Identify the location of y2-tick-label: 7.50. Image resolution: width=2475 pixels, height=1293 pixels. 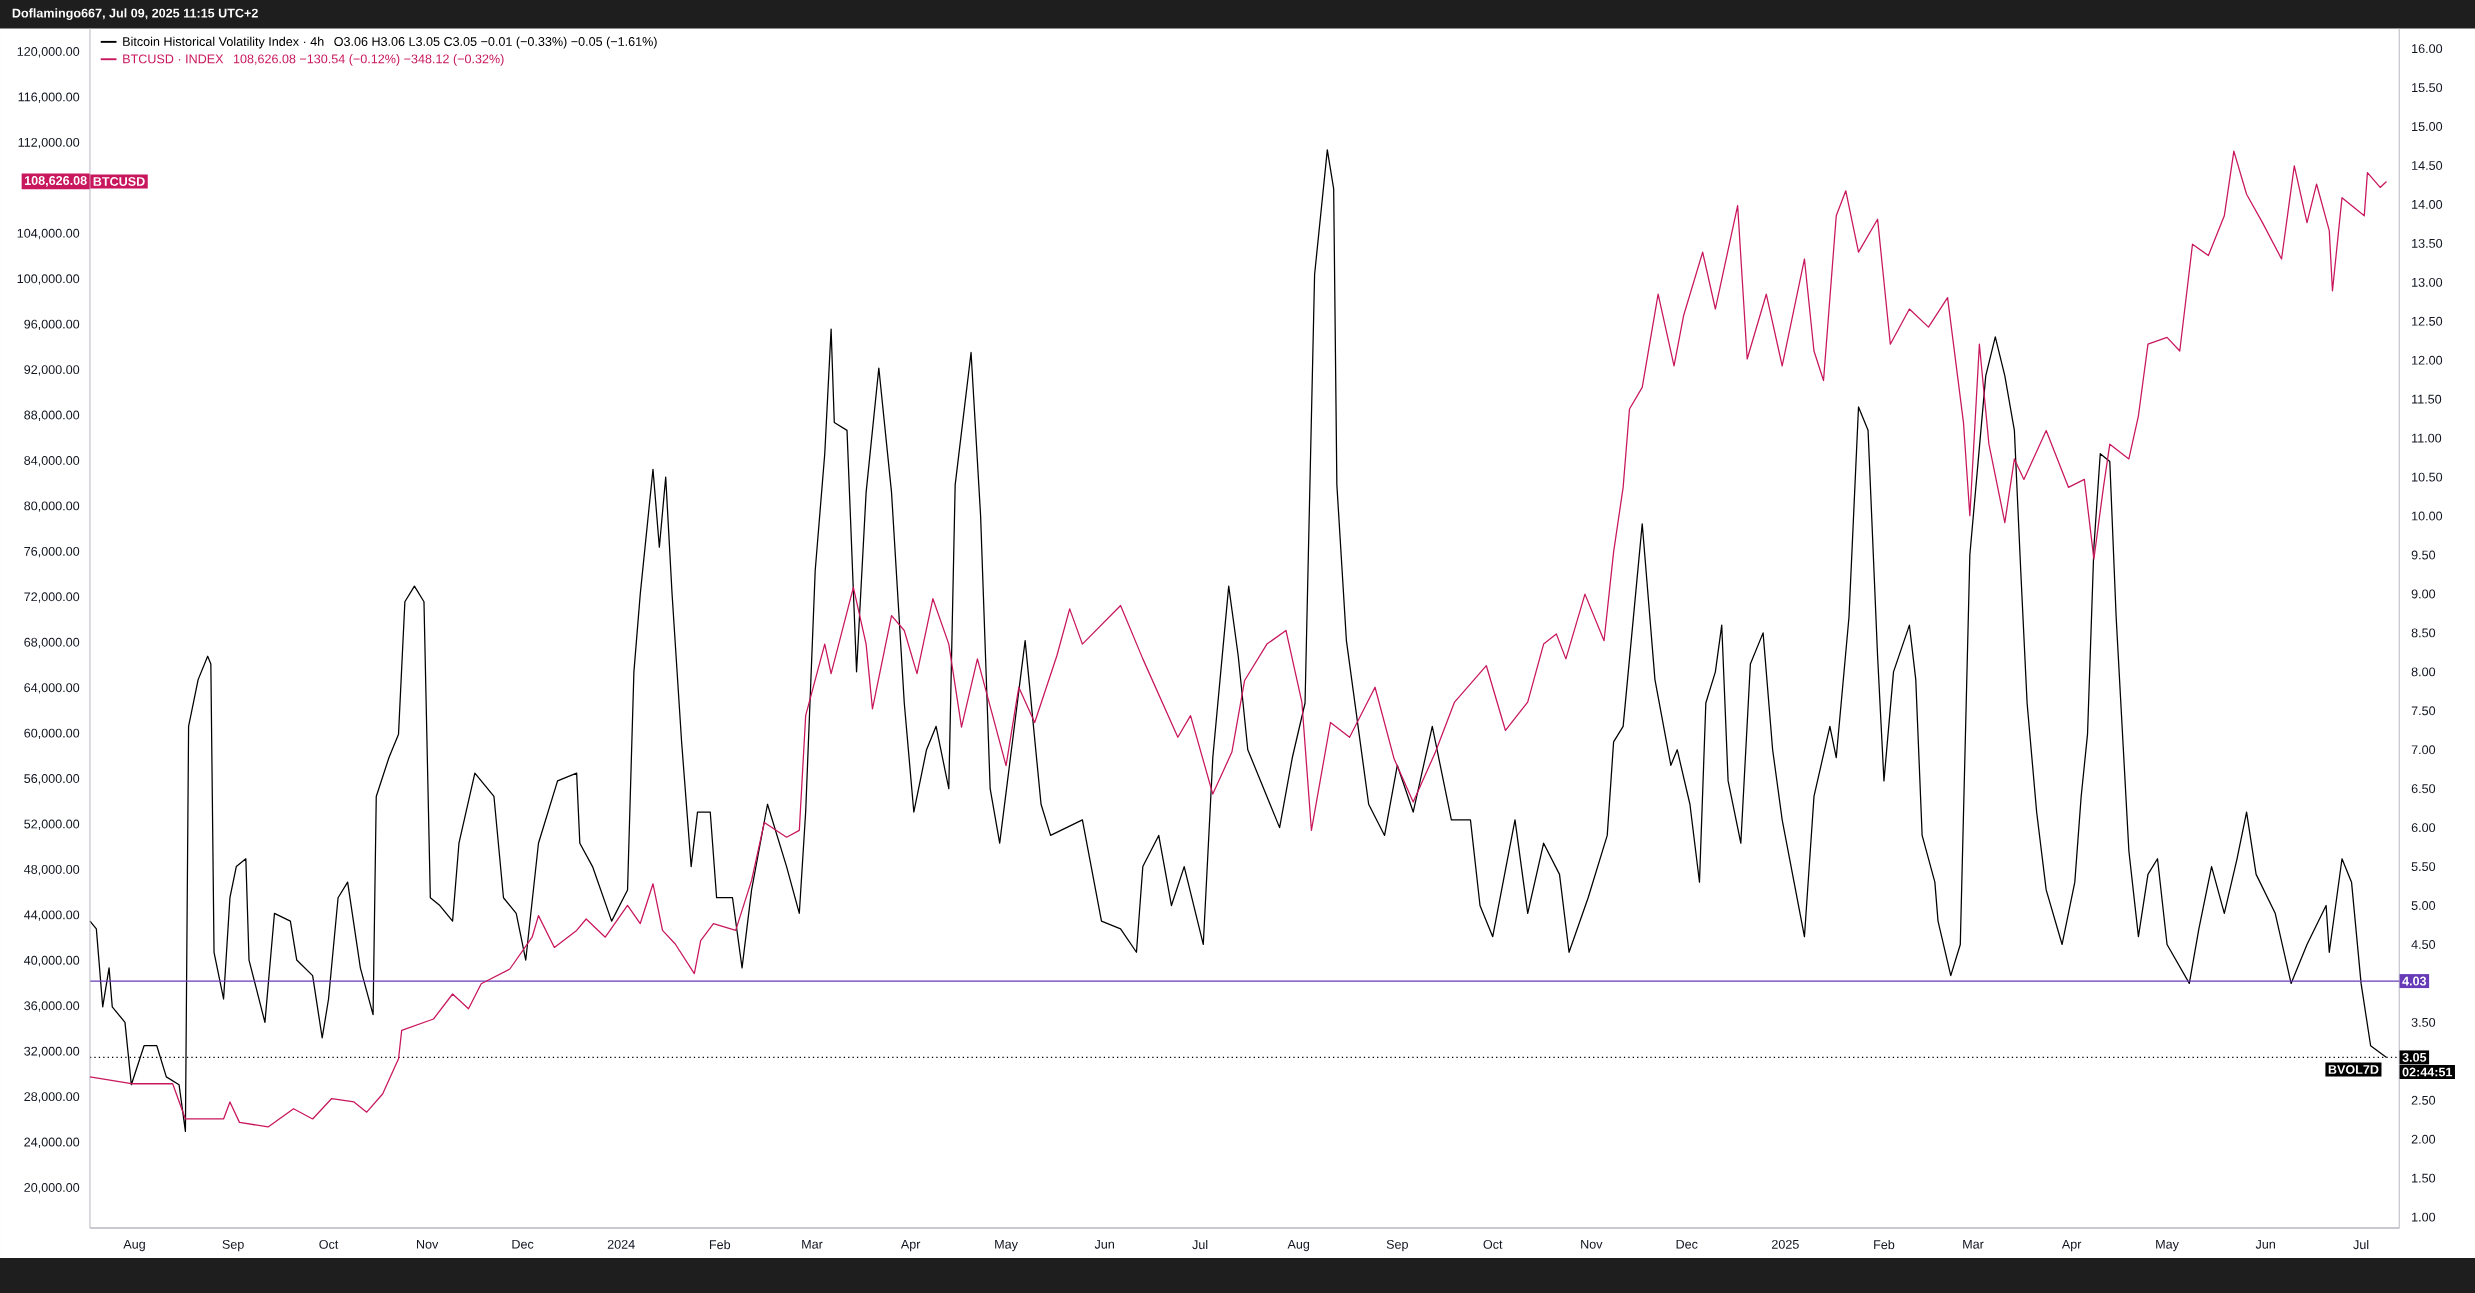
(2423, 711).